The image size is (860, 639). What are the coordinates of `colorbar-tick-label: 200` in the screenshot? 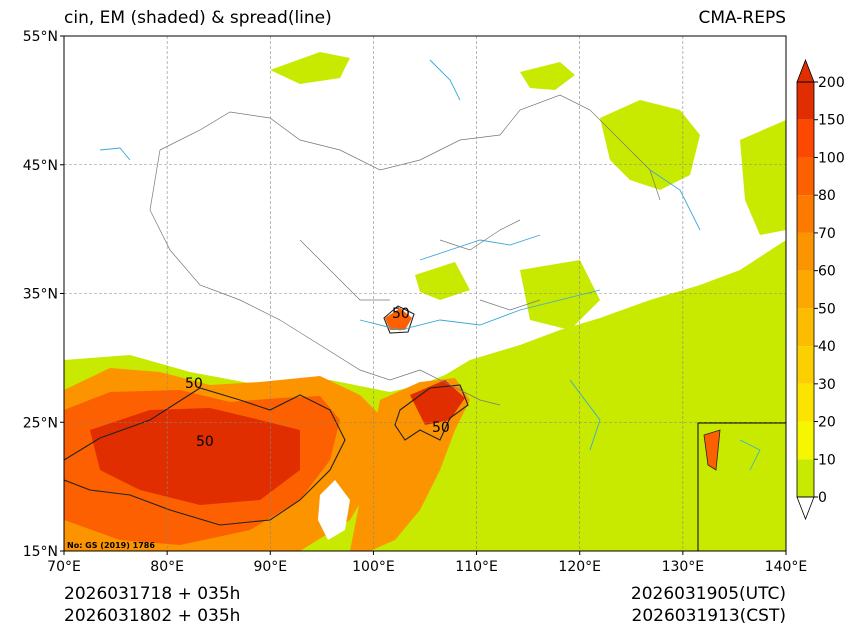 It's located at (831, 83).